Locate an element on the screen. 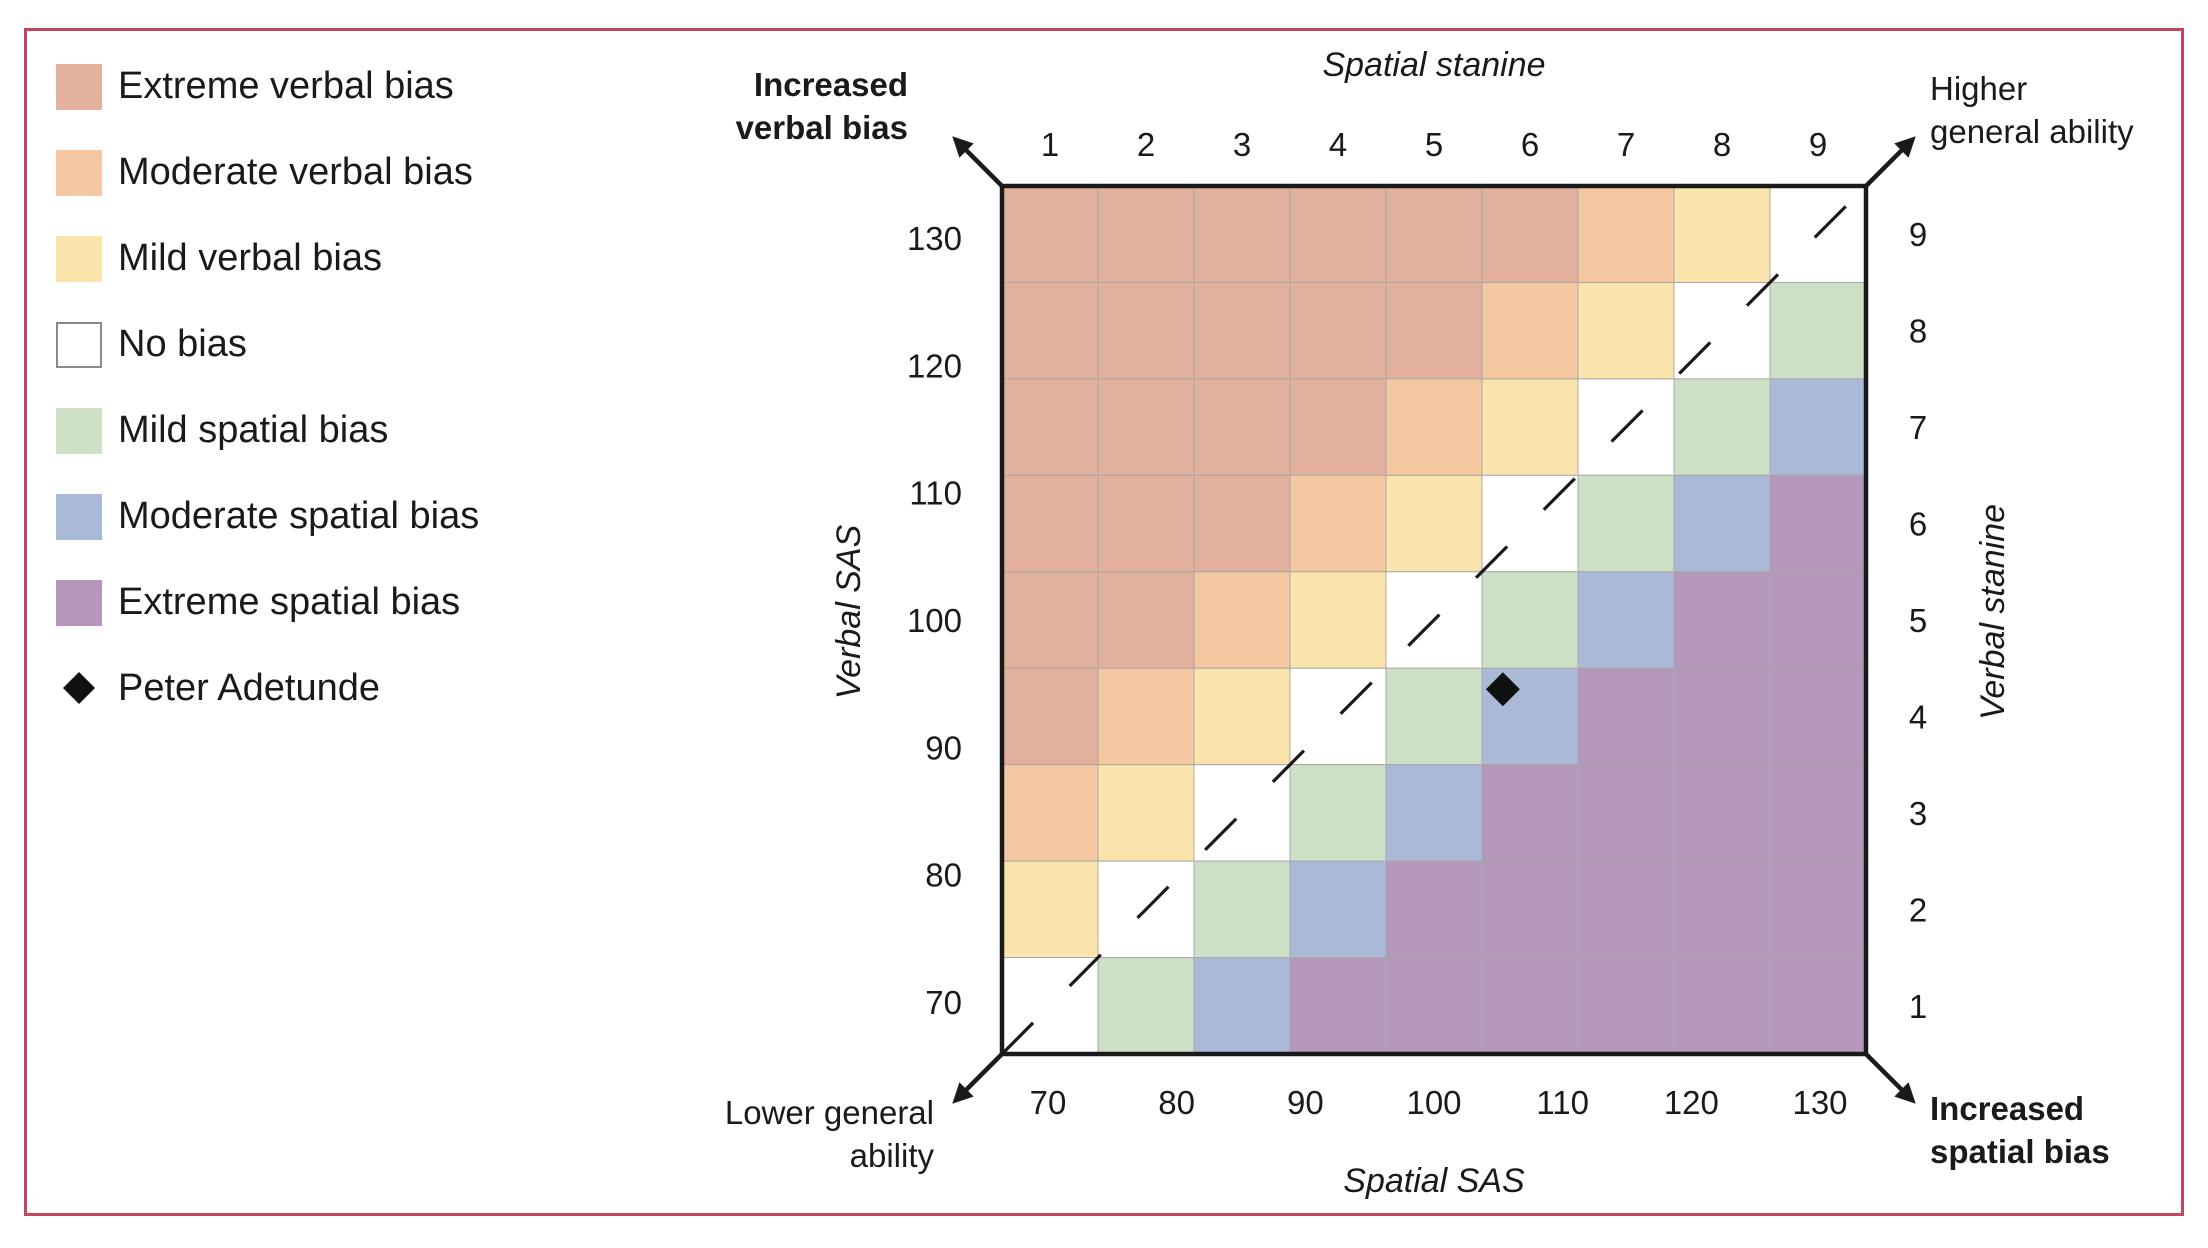 The image size is (2208, 1248). y2-tick-label: 3 is located at coordinates (1918, 813).